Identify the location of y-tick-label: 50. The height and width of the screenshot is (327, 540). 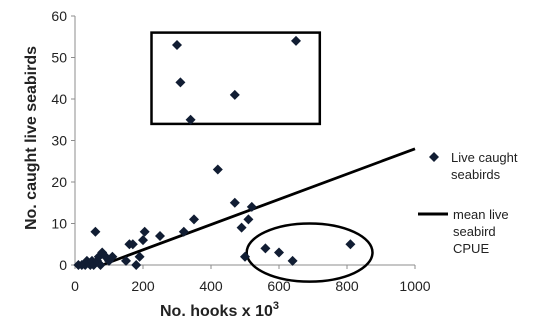
(59, 58).